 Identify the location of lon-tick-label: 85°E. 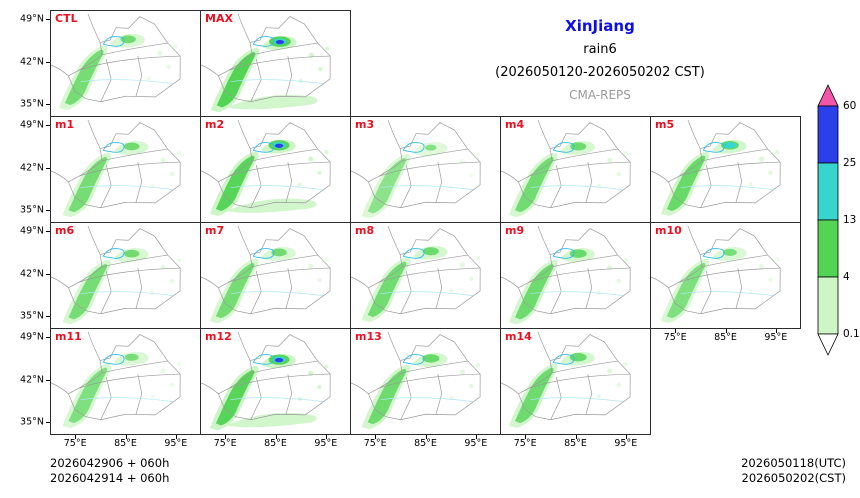
(425, 443).